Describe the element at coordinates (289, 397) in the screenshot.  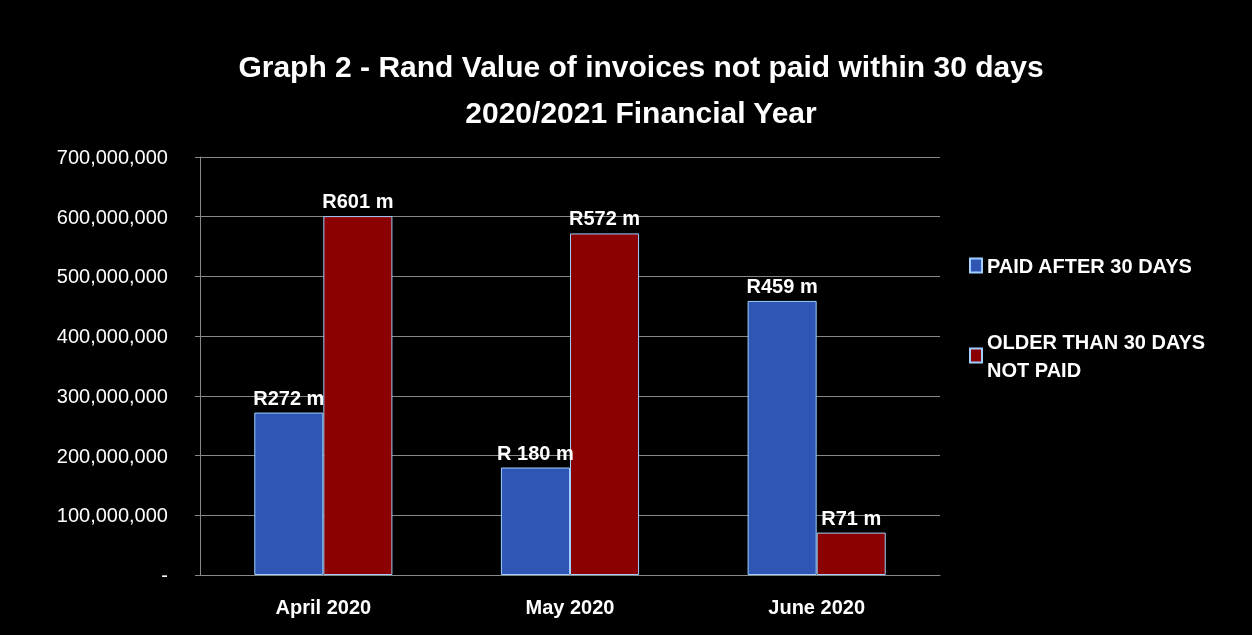
I see `data-label: R272 m` at that location.